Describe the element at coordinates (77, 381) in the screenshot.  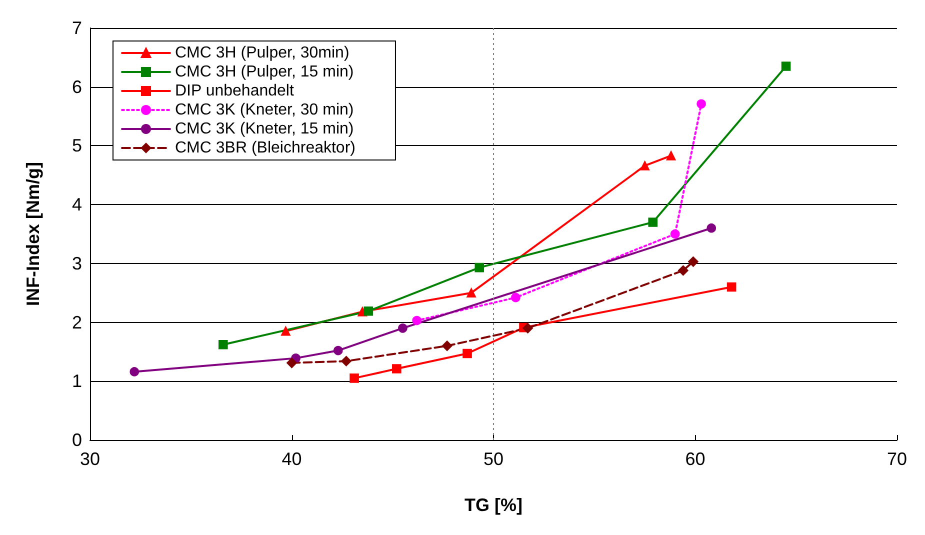
I see `y-tick-label: 1` at that location.